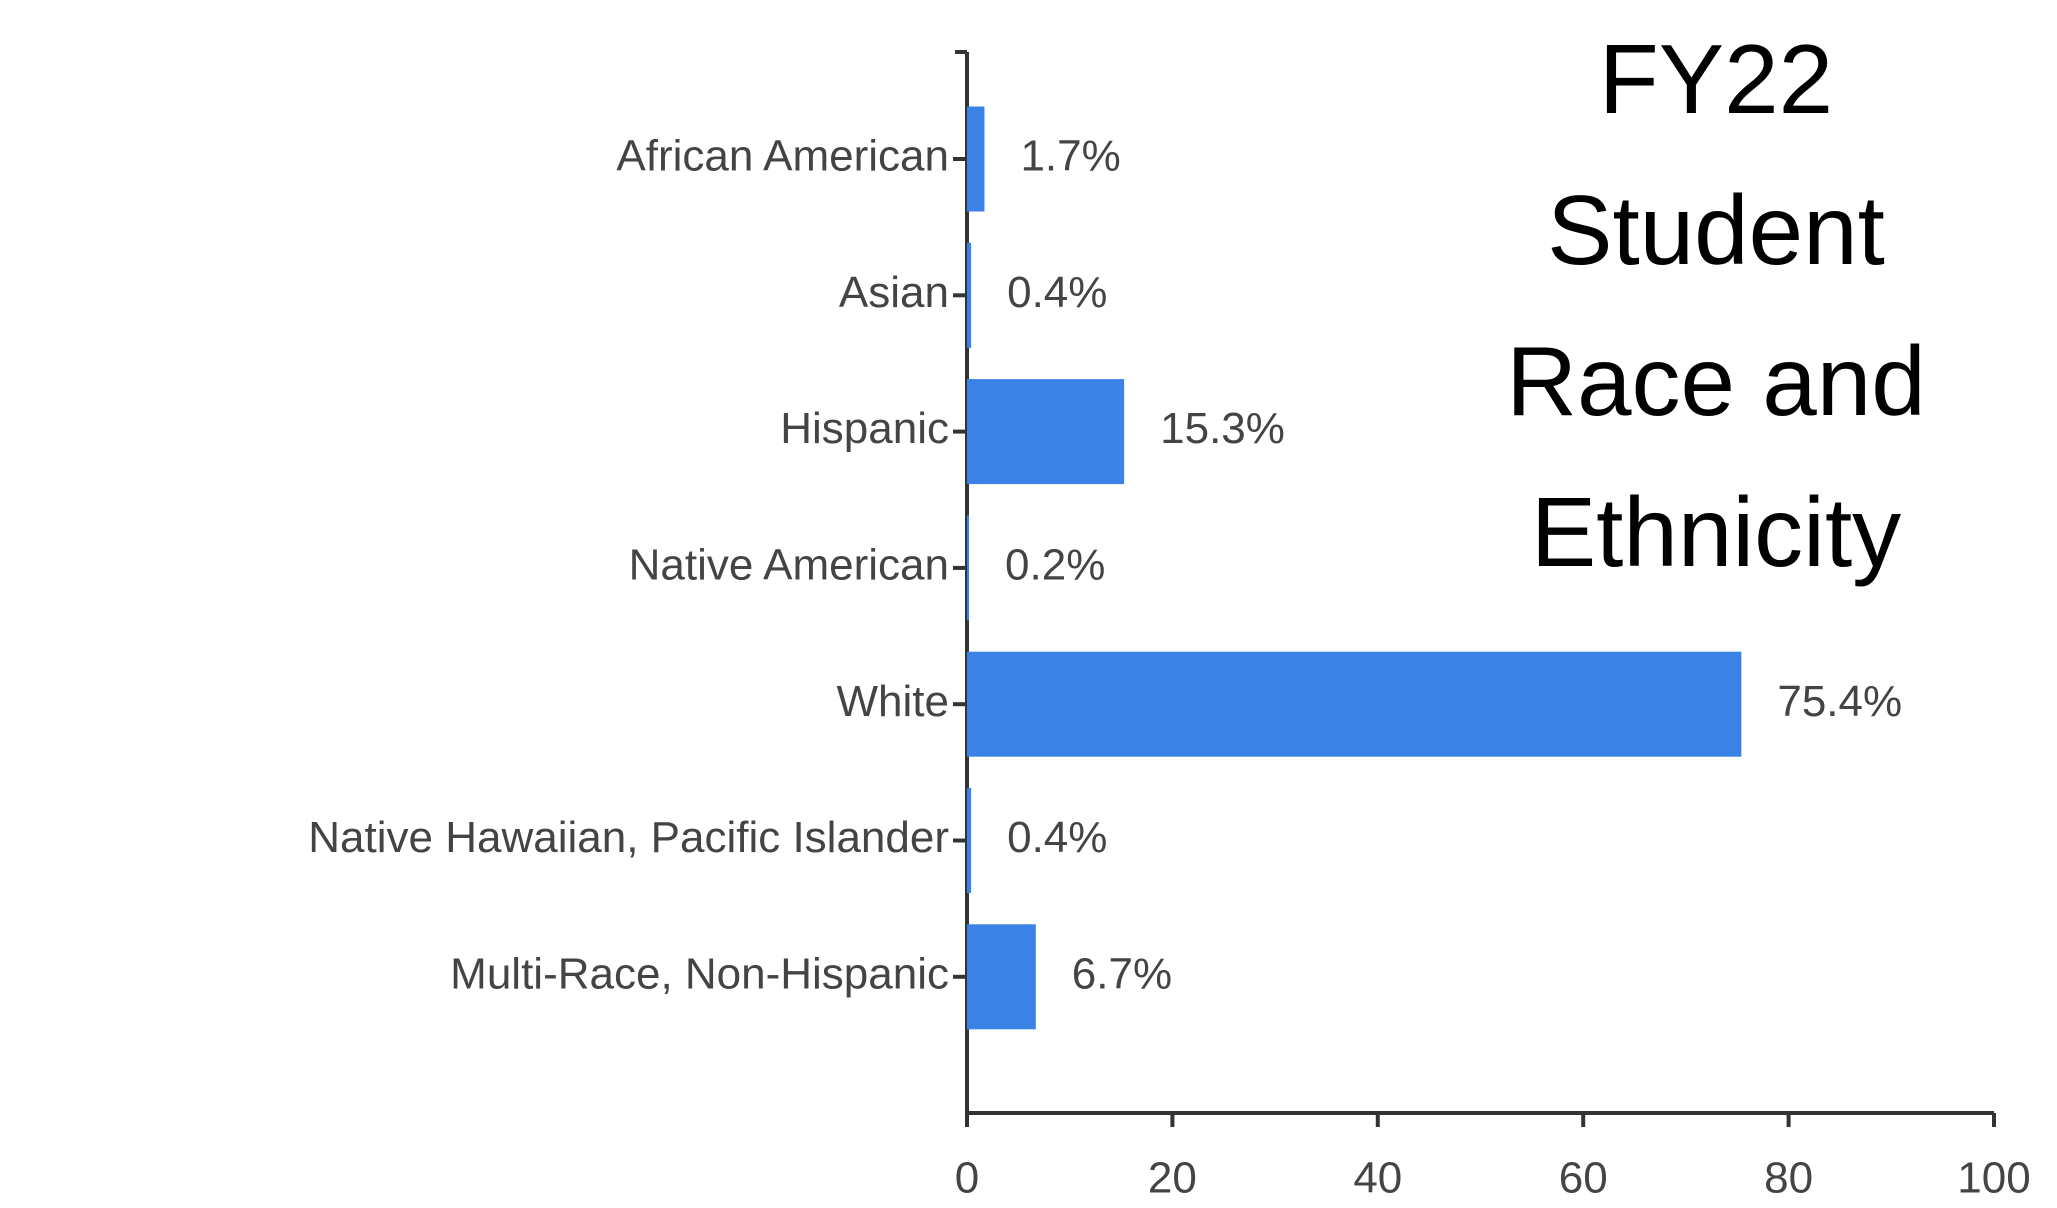 This screenshot has width=2057, height=1208. What do you see at coordinates (1788, 1178) in the screenshot?
I see `x-tick-label: 80` at bounding box center [1788, 1178].